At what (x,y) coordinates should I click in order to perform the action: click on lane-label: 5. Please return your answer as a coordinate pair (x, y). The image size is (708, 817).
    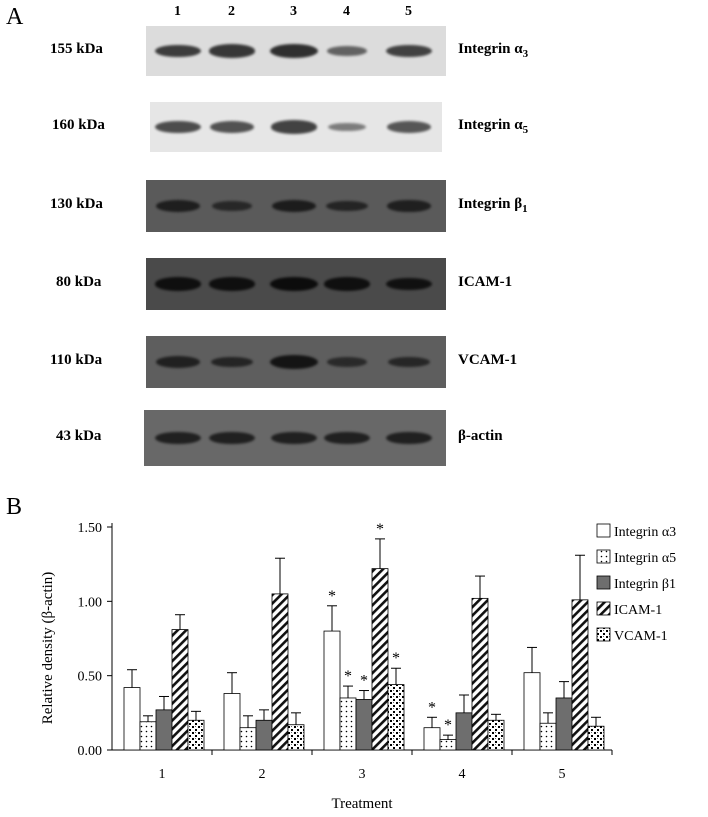
    Looking at the image, I should click on (408, 11).